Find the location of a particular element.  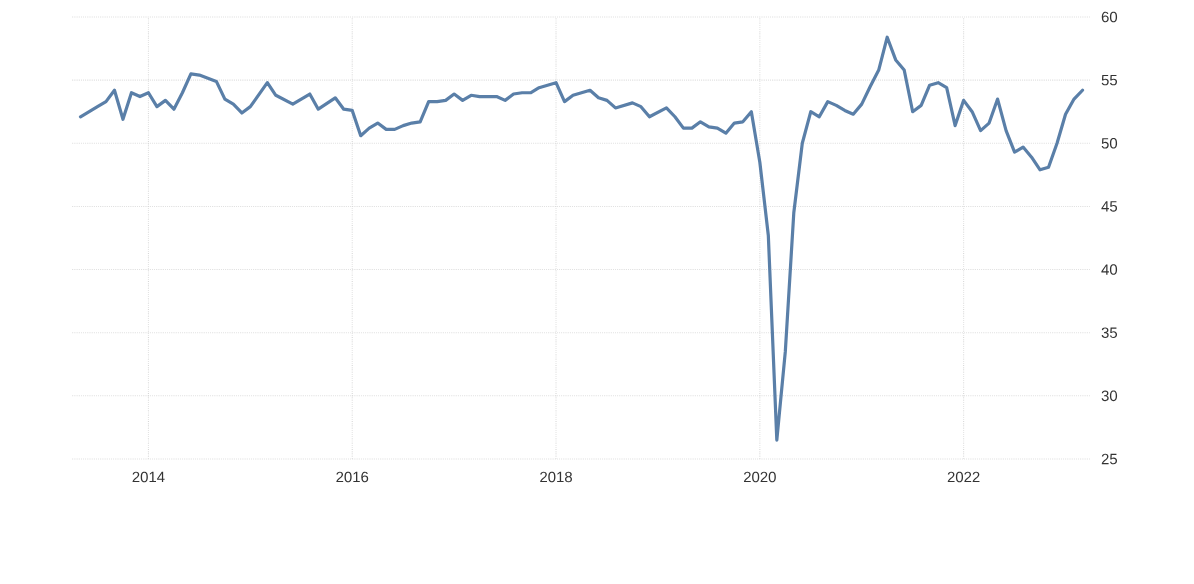

y-tick-label: 25 is located at coordinates (1109, 459).